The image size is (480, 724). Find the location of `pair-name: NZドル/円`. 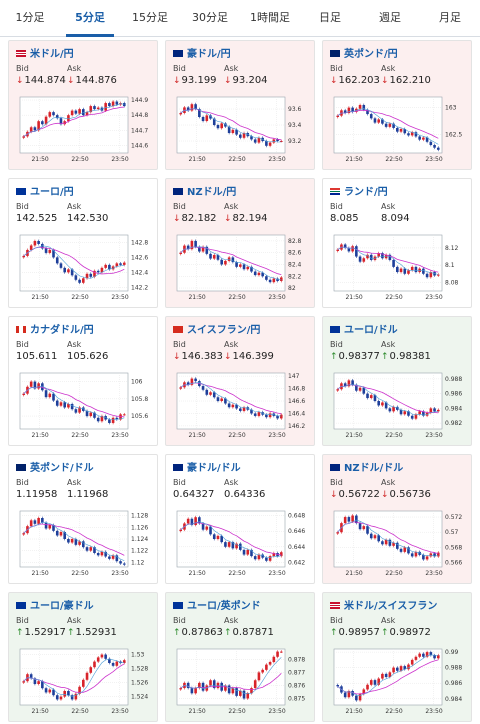

pair-name: NZドル/円 is located at coordinates (212, 192).